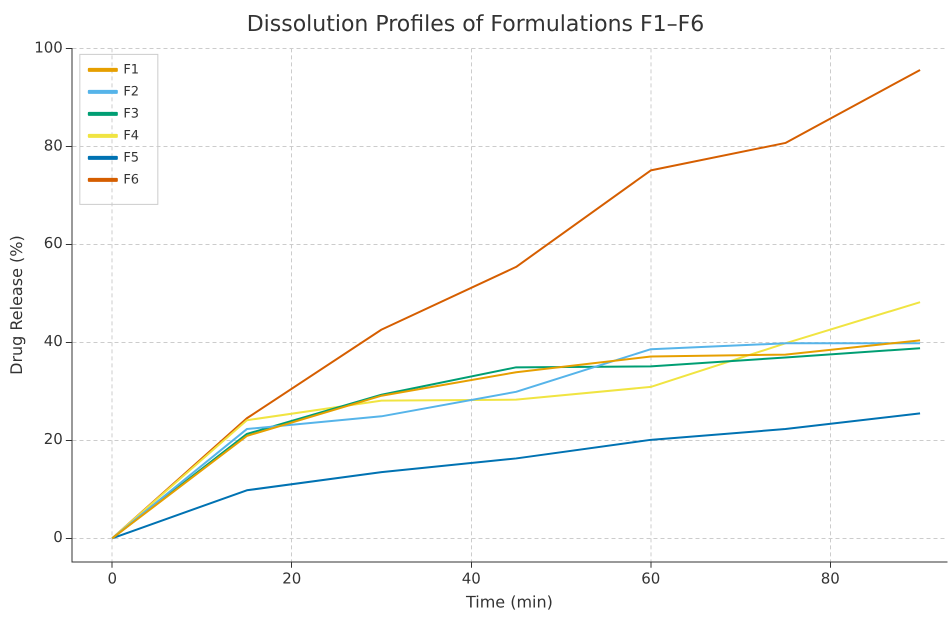 The width and height of the screenshot is (949, 619). What do you see at coordinates (650, 579) in the screenshot?
I see `x-tick-label: 60` at bounding box center [650, 579].